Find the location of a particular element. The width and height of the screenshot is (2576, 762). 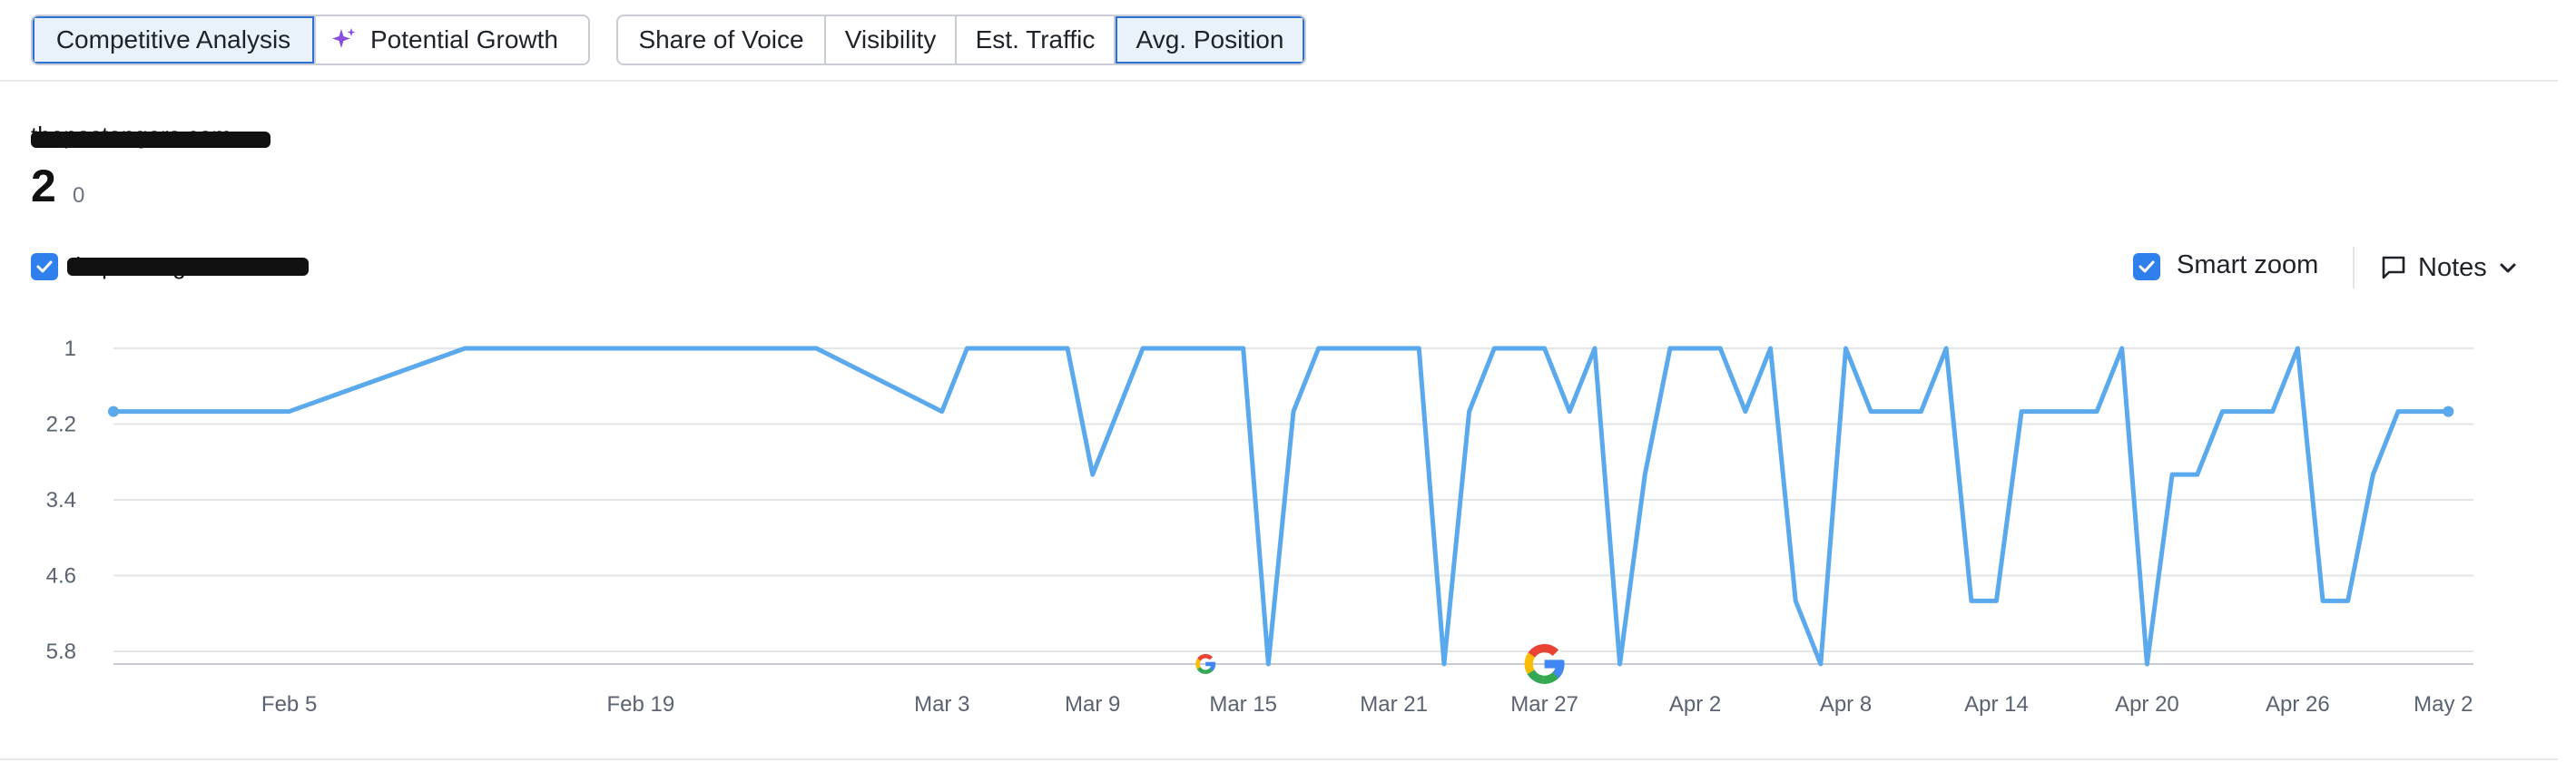

x-tick-label: Apr 2 is located at coordinates (1695, 704).